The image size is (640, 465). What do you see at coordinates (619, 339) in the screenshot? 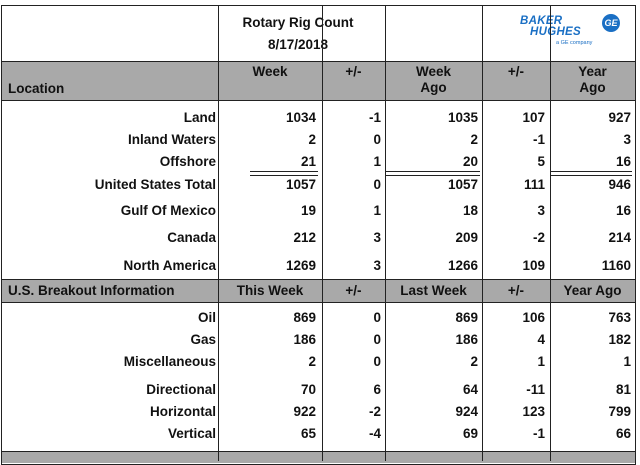
I see `breakout-cell: 182` at bounding box center [619, 339].